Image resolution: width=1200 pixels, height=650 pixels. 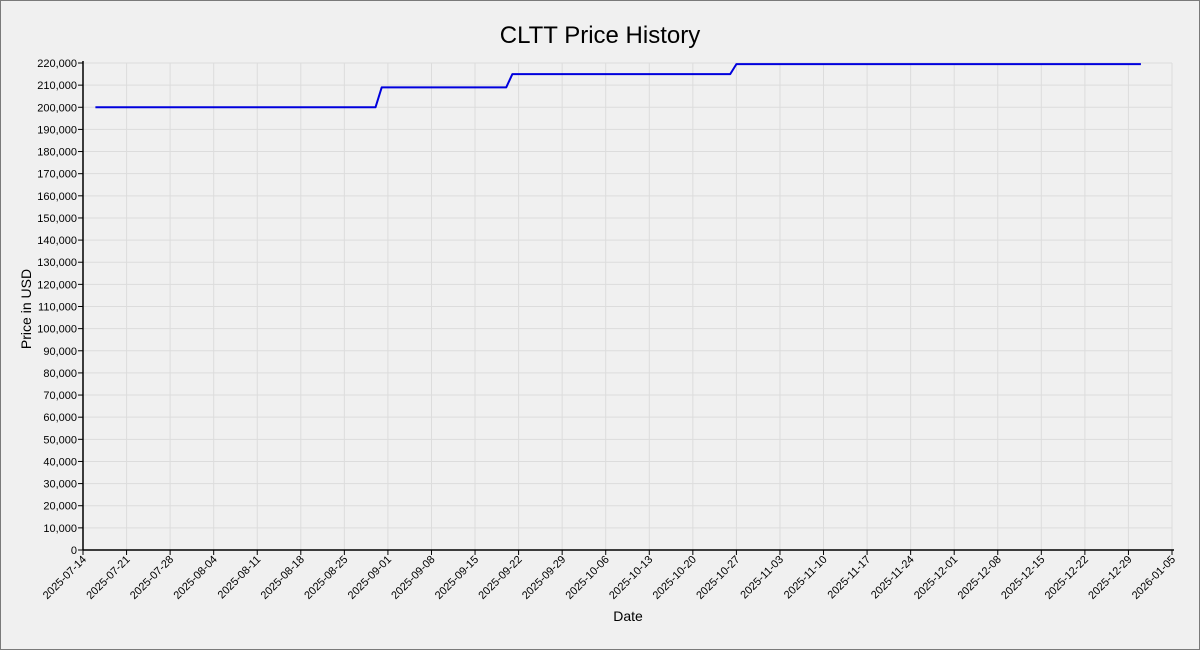 I want to click on y-tick-label: 190,000, so click(x=57, y=130).